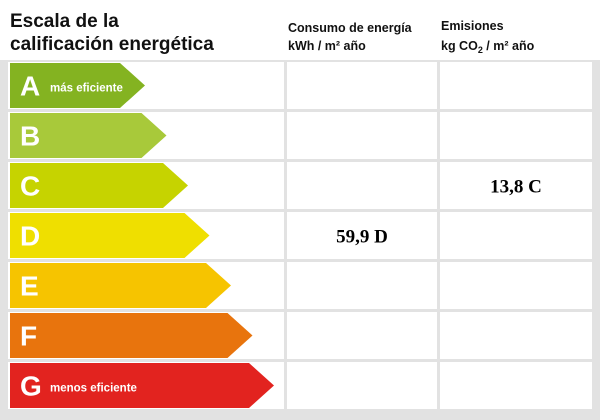 Image resolution: width=600 pixels, height=420 pixels. What do you see at coordinates (112, 44) in the screenshot?
I see `title-line: calificación energética` at bounding box center [112, 44].